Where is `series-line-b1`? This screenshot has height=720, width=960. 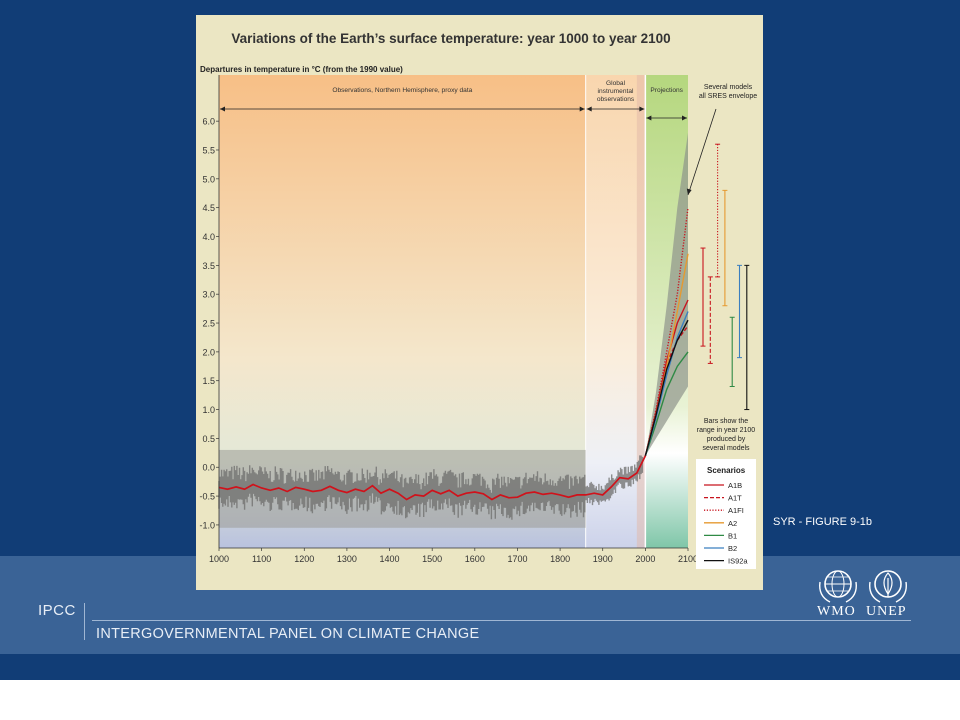 series-line-b1 is located at coordinates (666, 403).